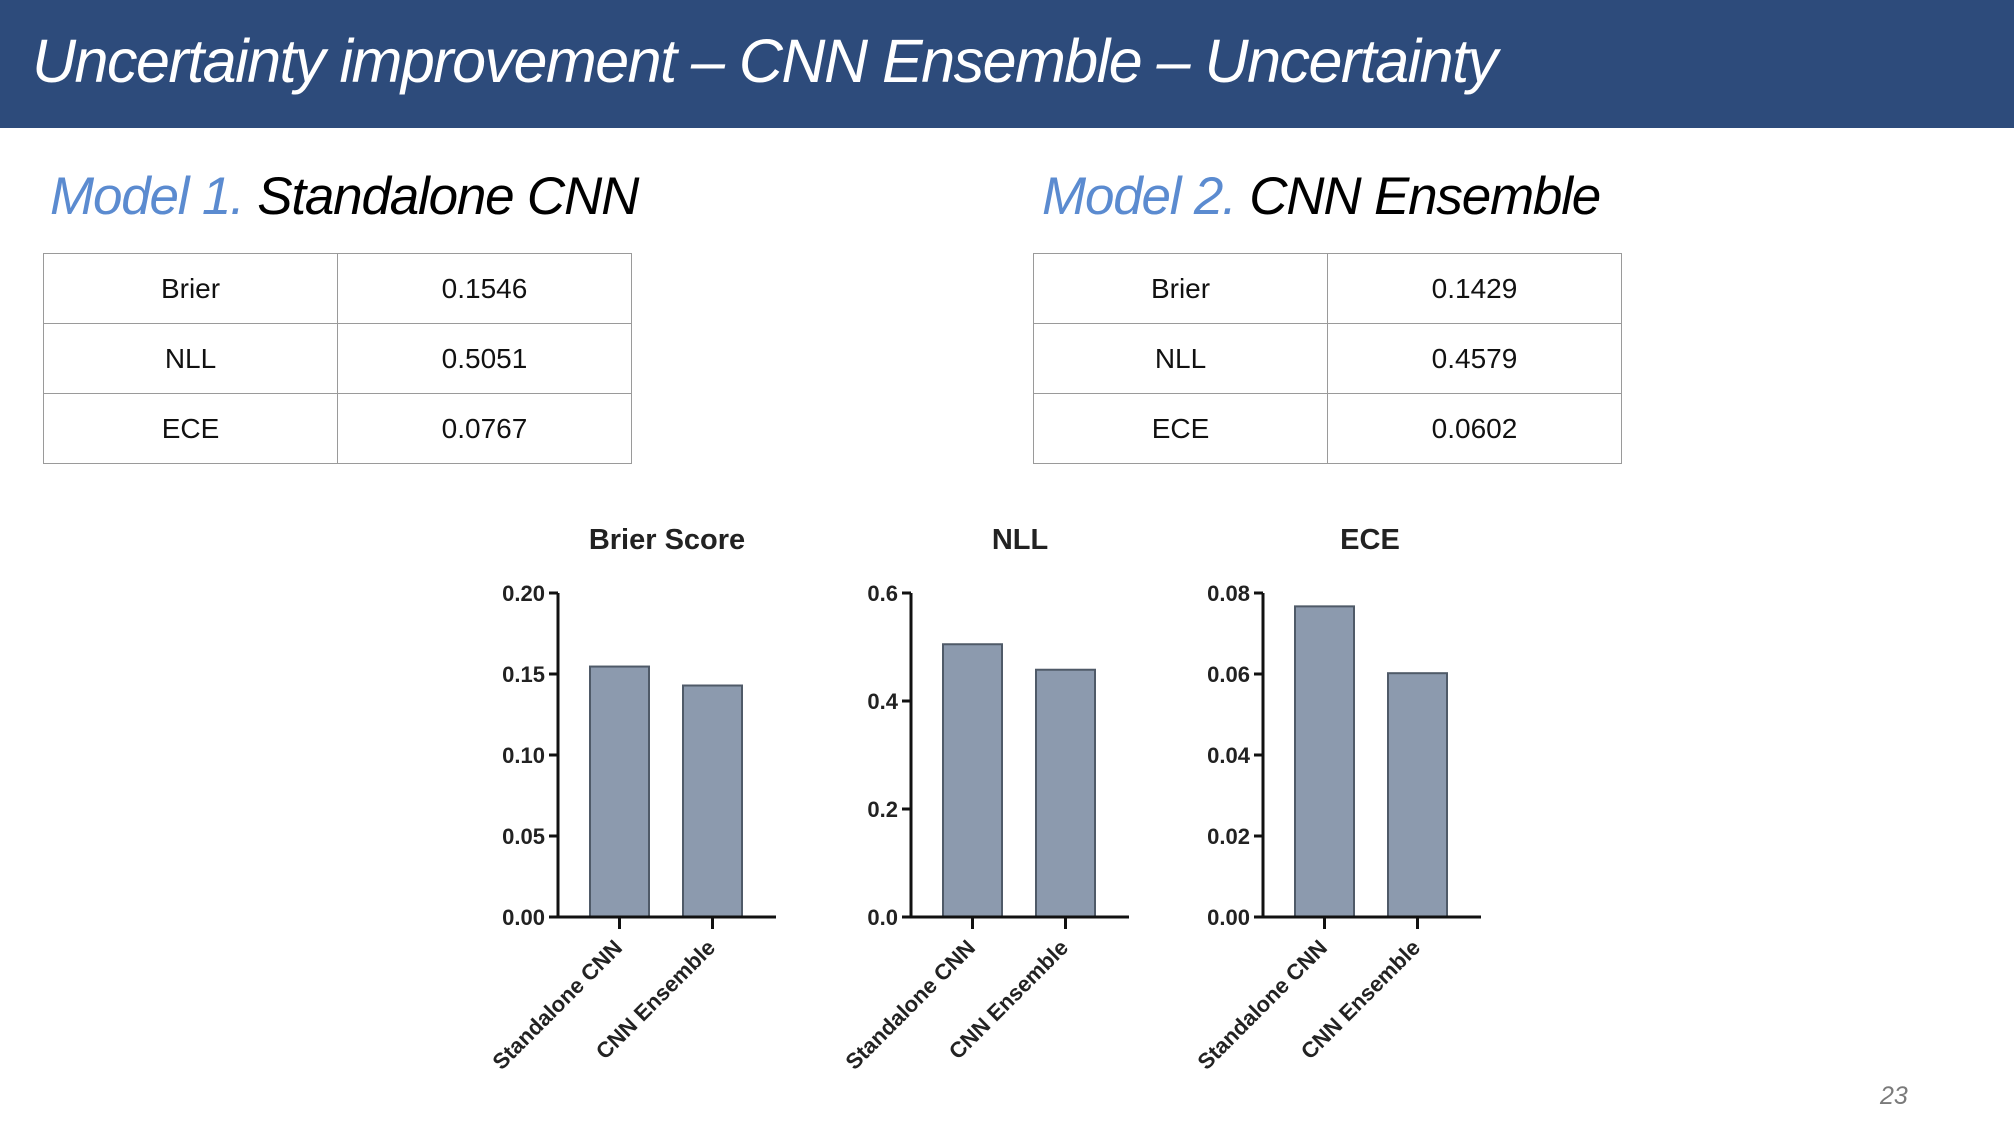 The image size is (2014, 1144). What do you see at coordinates (523, 836) in the screenshot?
I see `brier-score-y-tick-label: 0.05` at bounding box center [523, 836].